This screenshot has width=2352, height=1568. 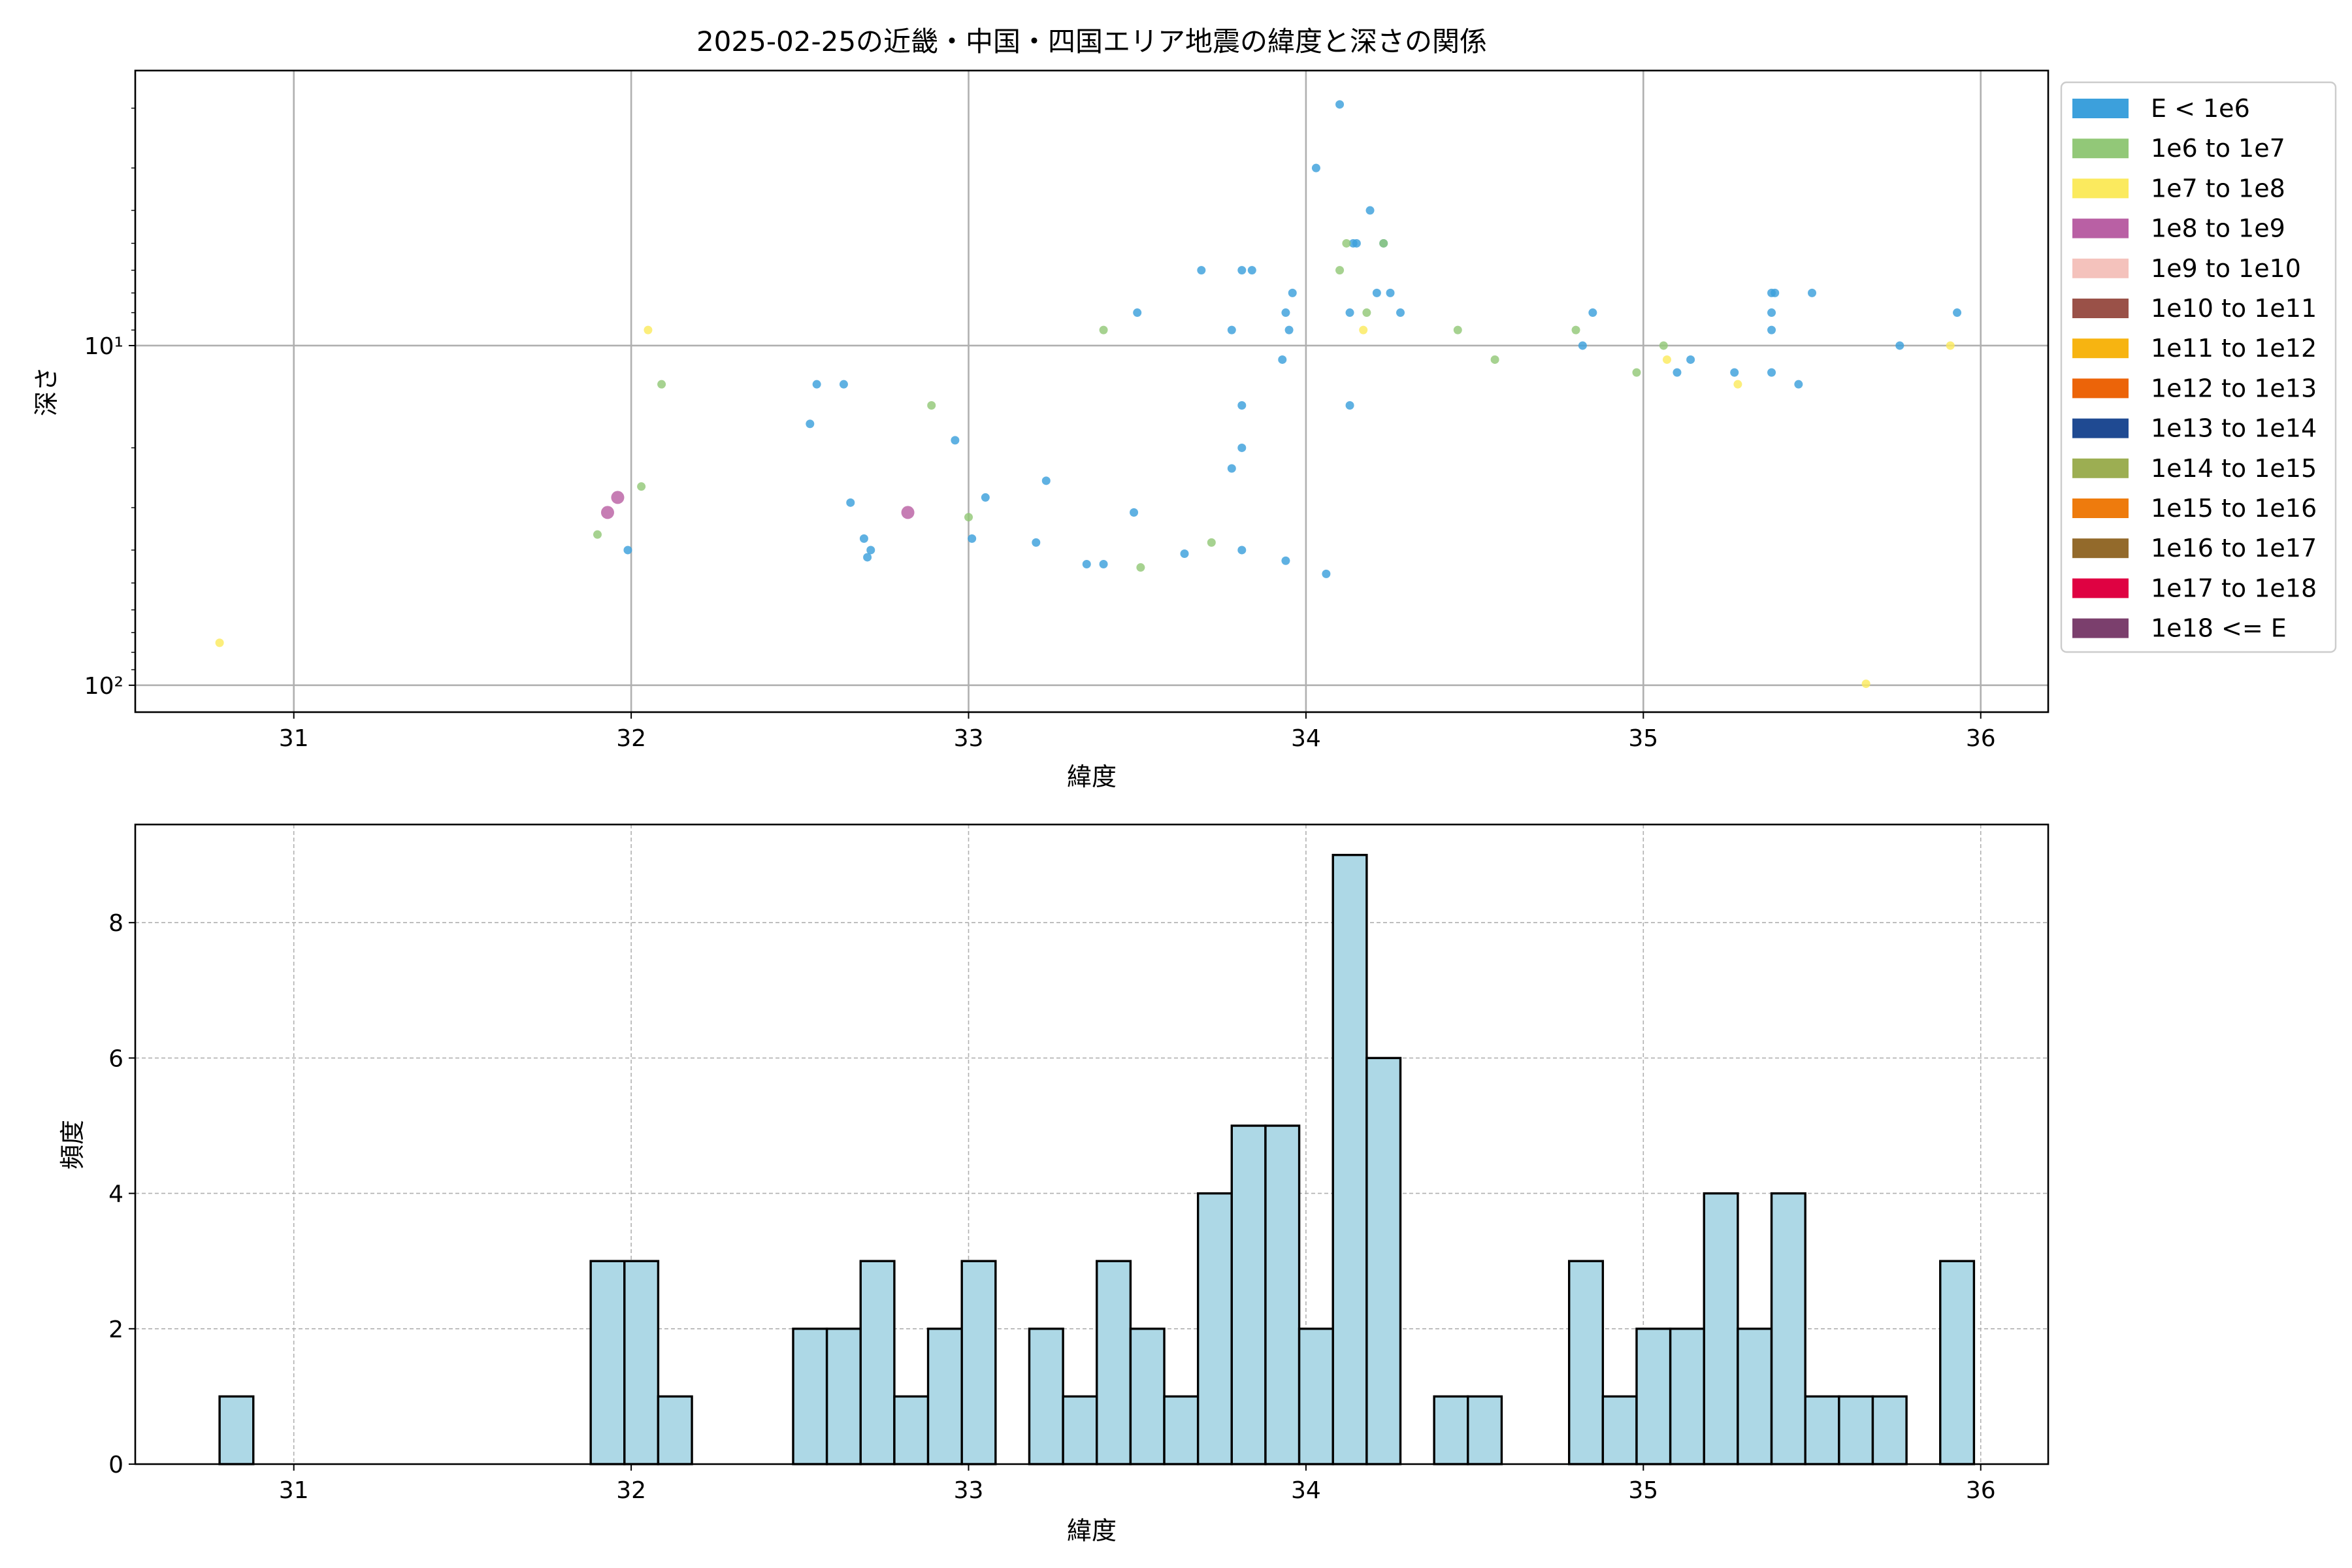 I want to click on legend-label: 1e14 to 1e15, so click(x=2234, y=468).